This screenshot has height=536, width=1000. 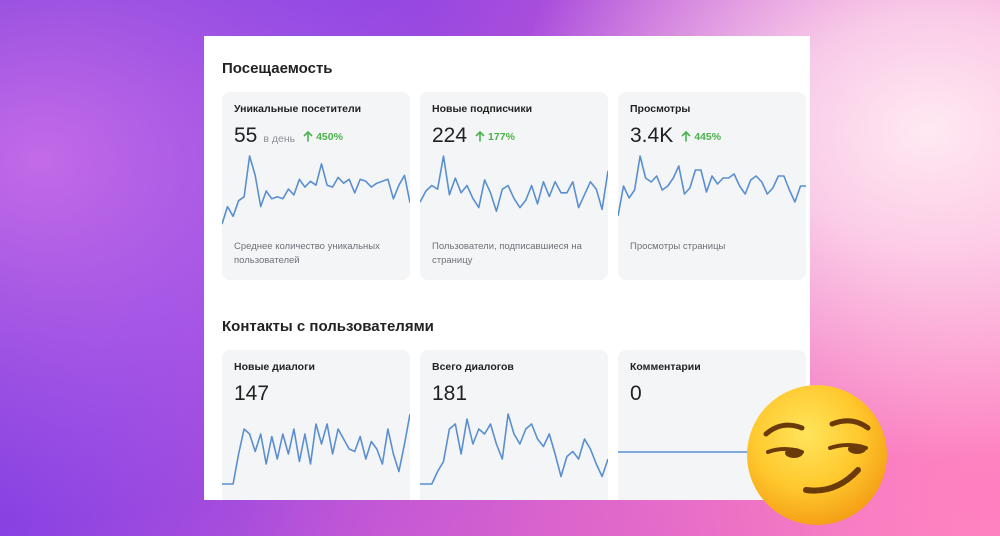 I want to click on card-value: 55, so click(x=246, y=135).